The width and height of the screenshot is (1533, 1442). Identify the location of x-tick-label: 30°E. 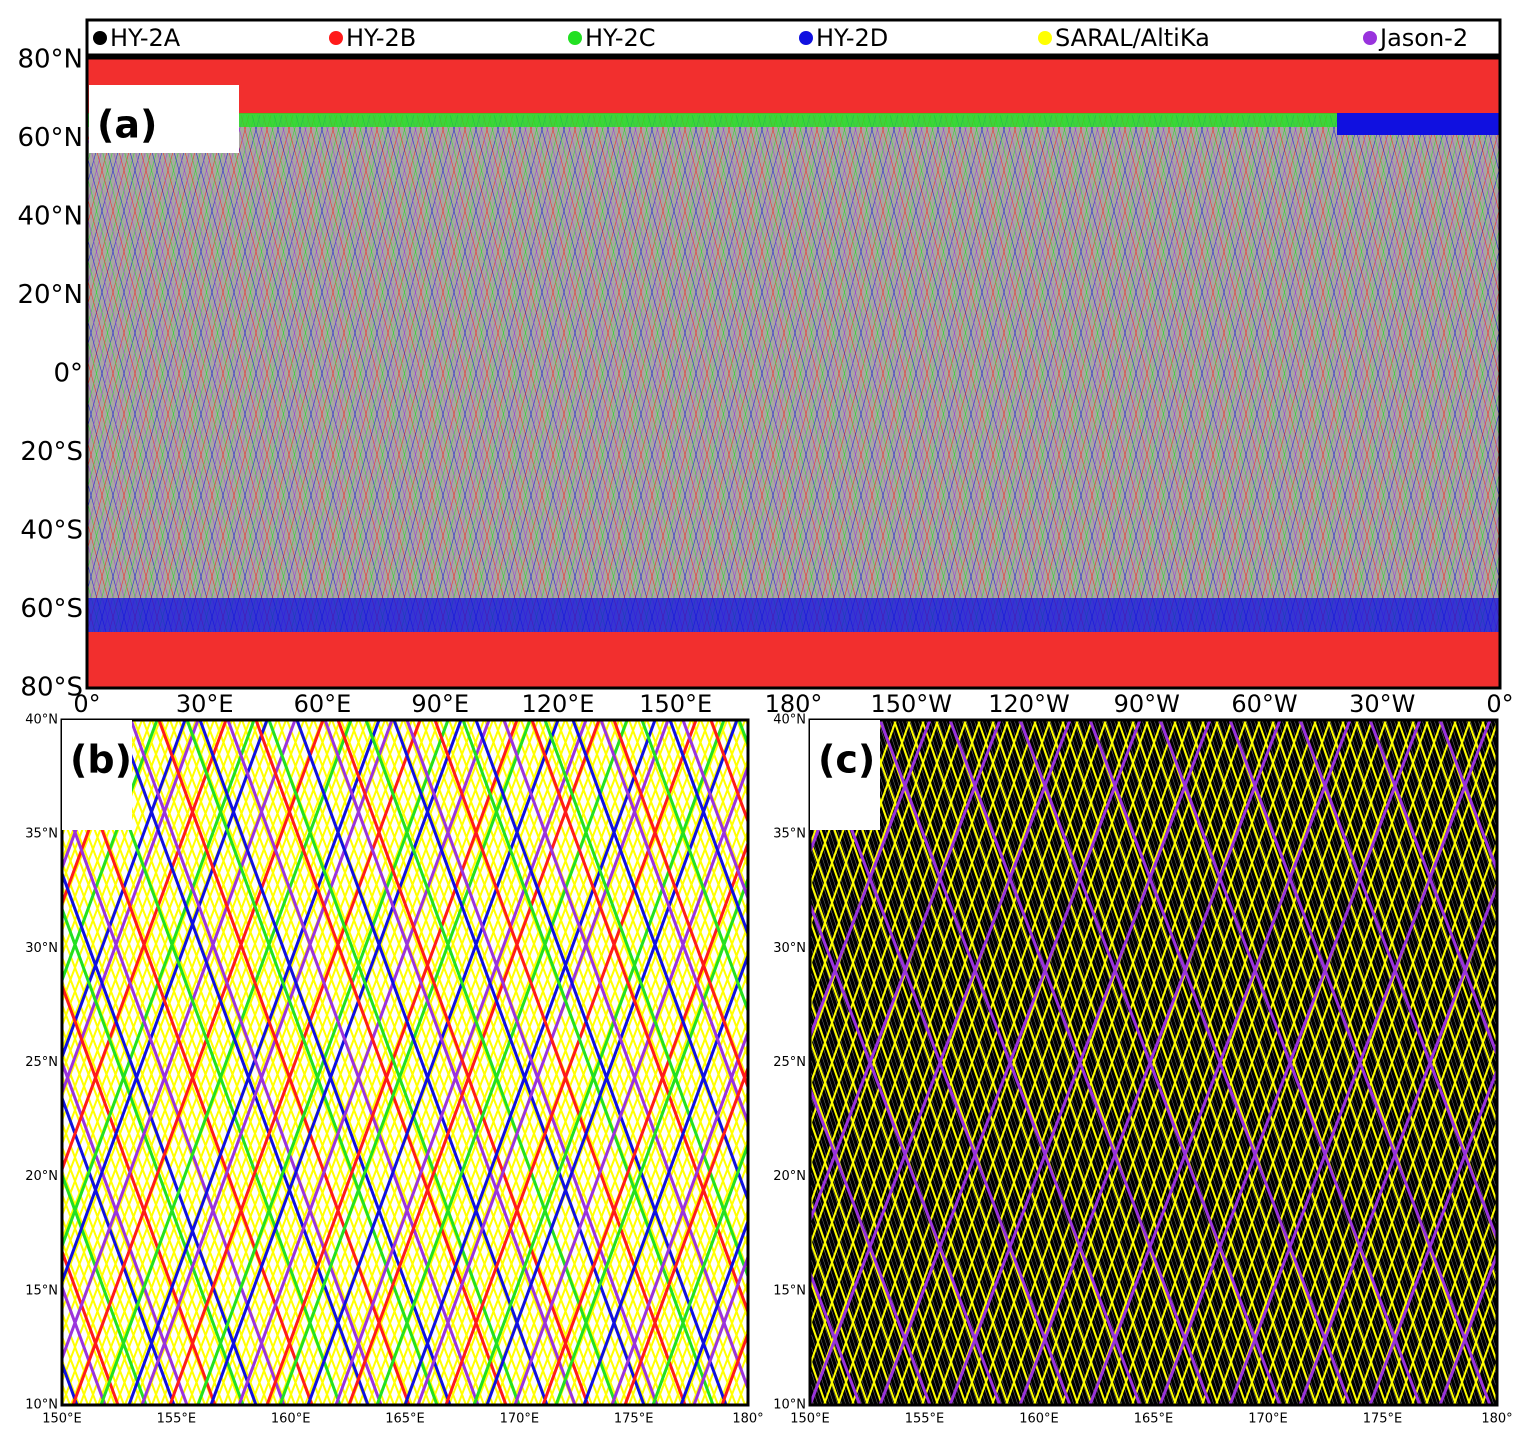
(205, 704).